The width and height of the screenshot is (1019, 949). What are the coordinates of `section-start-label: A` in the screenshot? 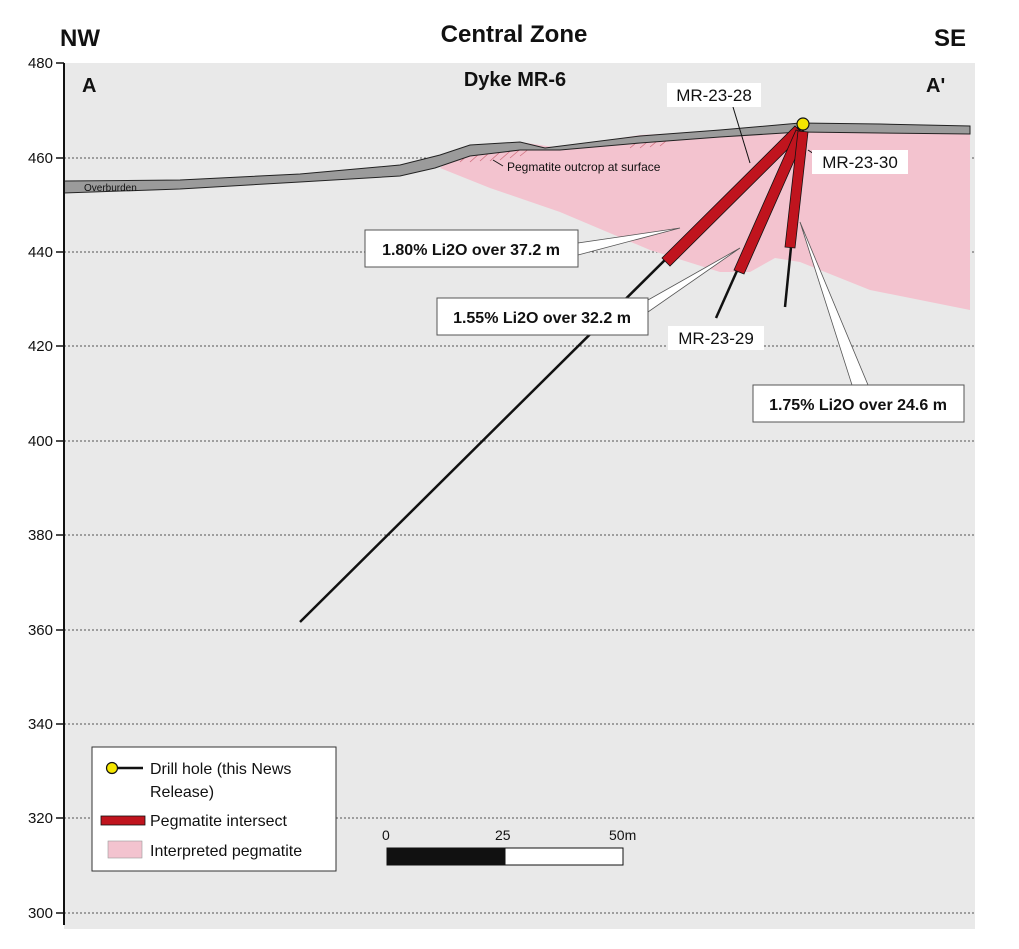 It's located at (89, 86).